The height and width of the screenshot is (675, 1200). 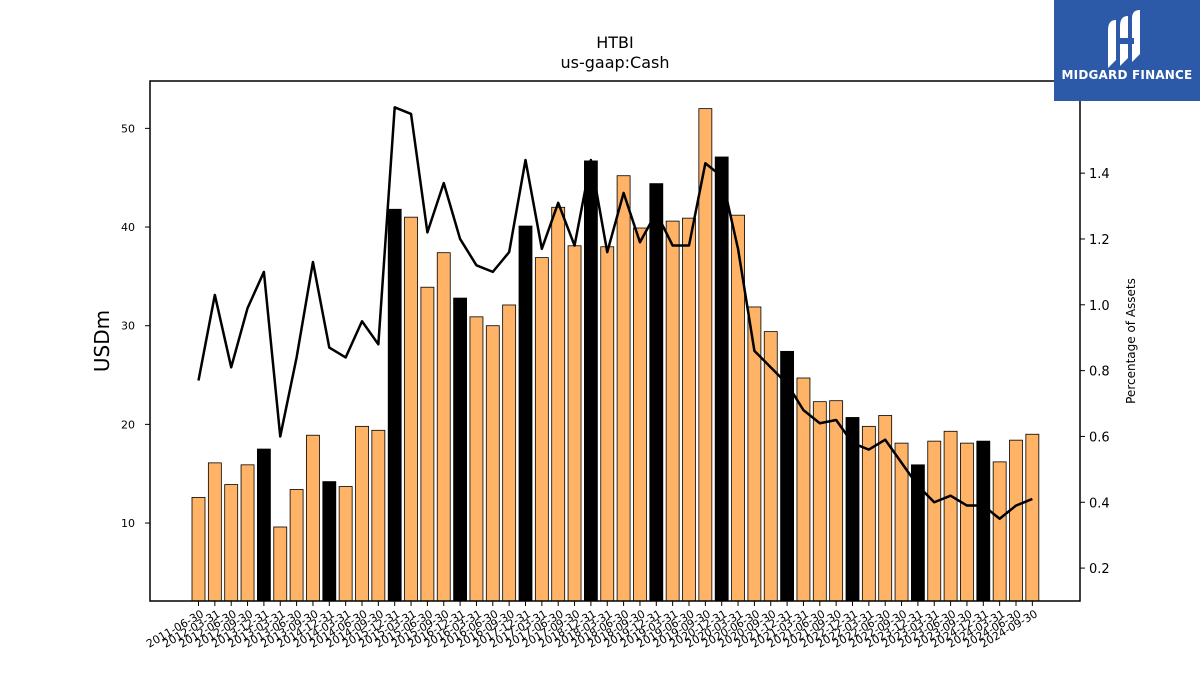 I want to click on y-tick-label: 40, so click(x=128, y=227).